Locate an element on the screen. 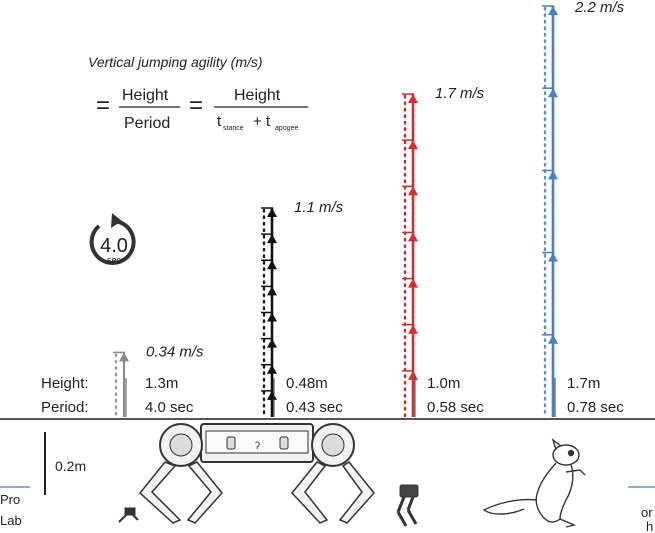 Image resolution: width=655 pixels, height=533 pixels. period-value: 4.0 sec is located at coordinates (169, 407).